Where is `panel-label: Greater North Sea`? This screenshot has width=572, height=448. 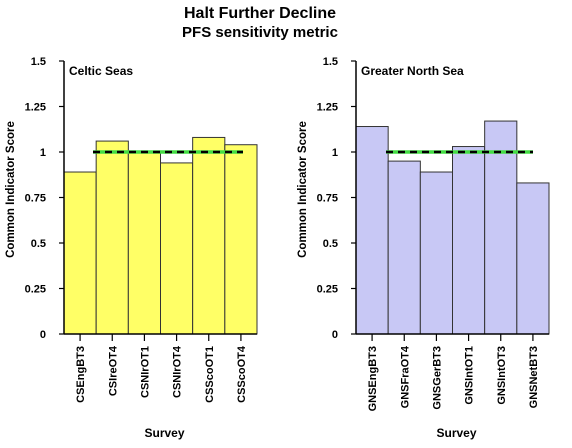
panel-label: Greater North Sea is located at coordinates (412, 71).